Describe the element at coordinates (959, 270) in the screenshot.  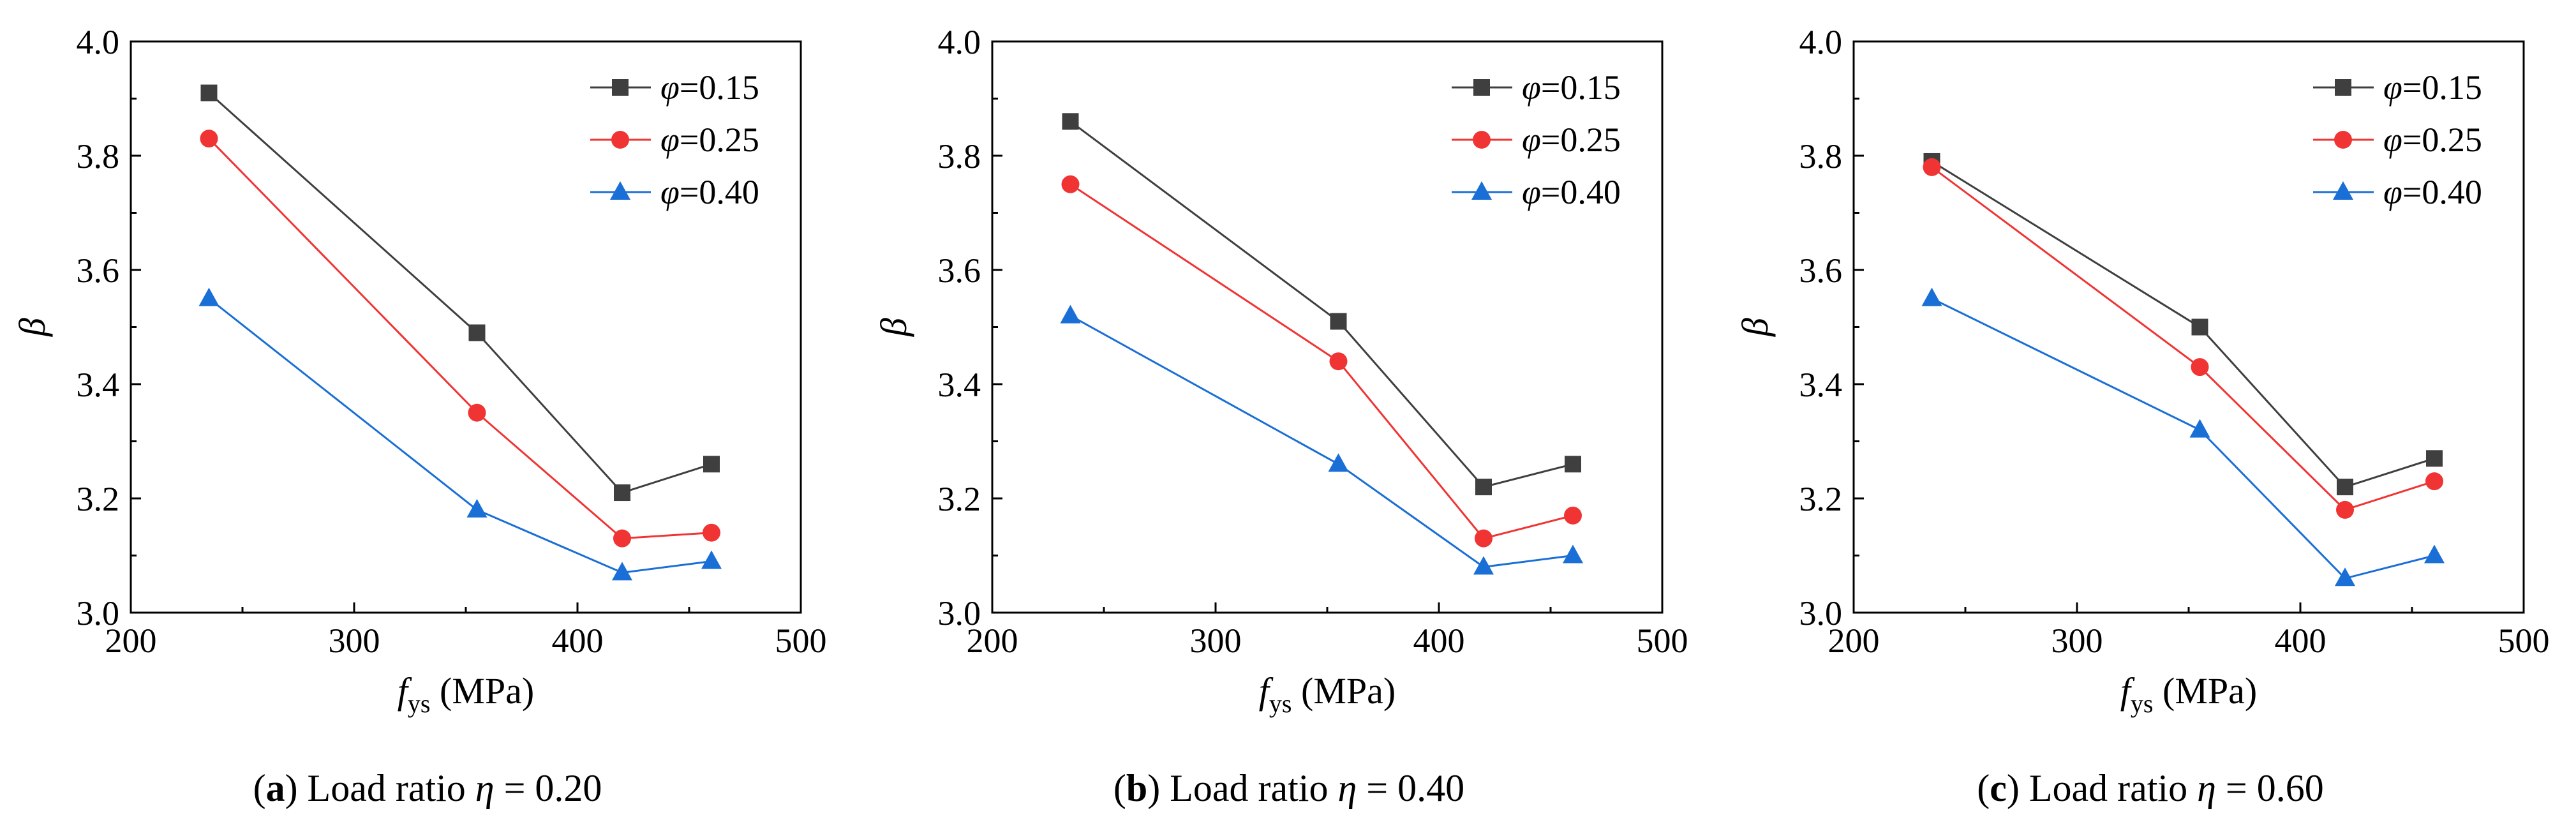
I see `y-tick-label: 3.6` at that location.